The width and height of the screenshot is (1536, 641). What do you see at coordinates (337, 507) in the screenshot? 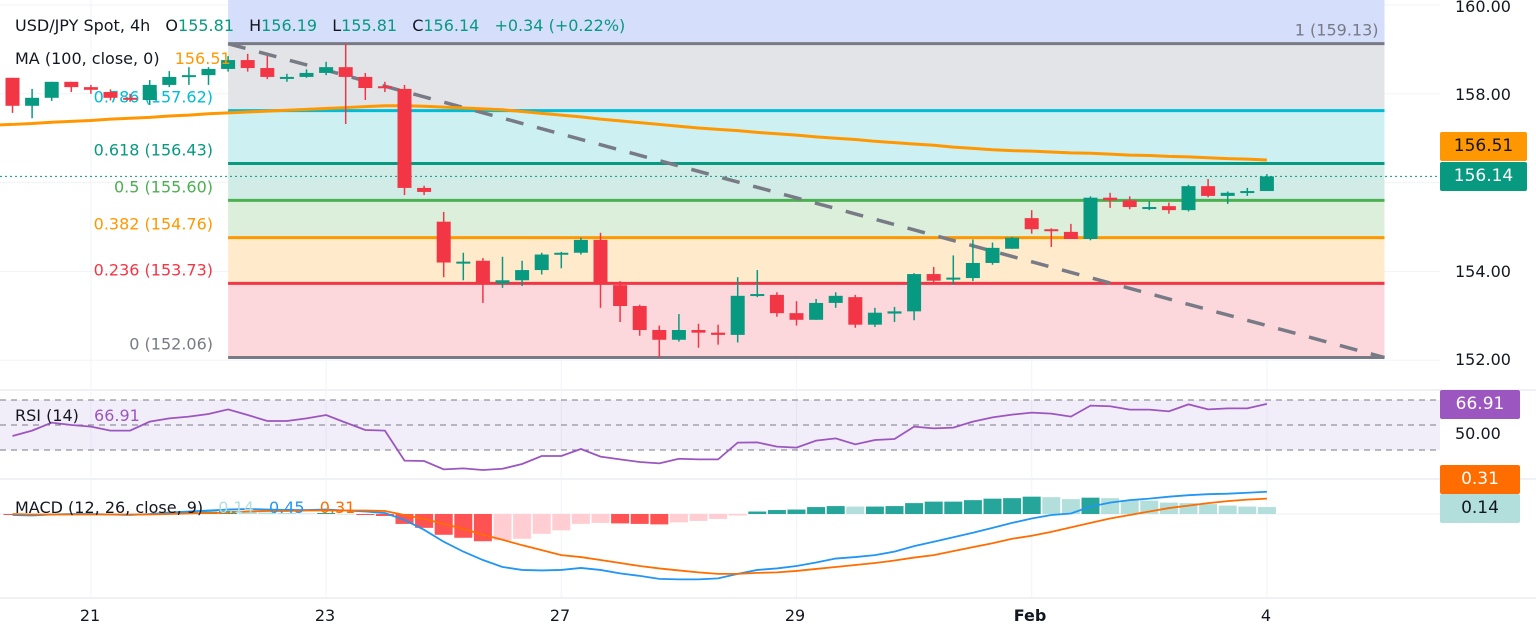
I see `macd-legend-signal: 0.31` at bounding box center [337, 507].